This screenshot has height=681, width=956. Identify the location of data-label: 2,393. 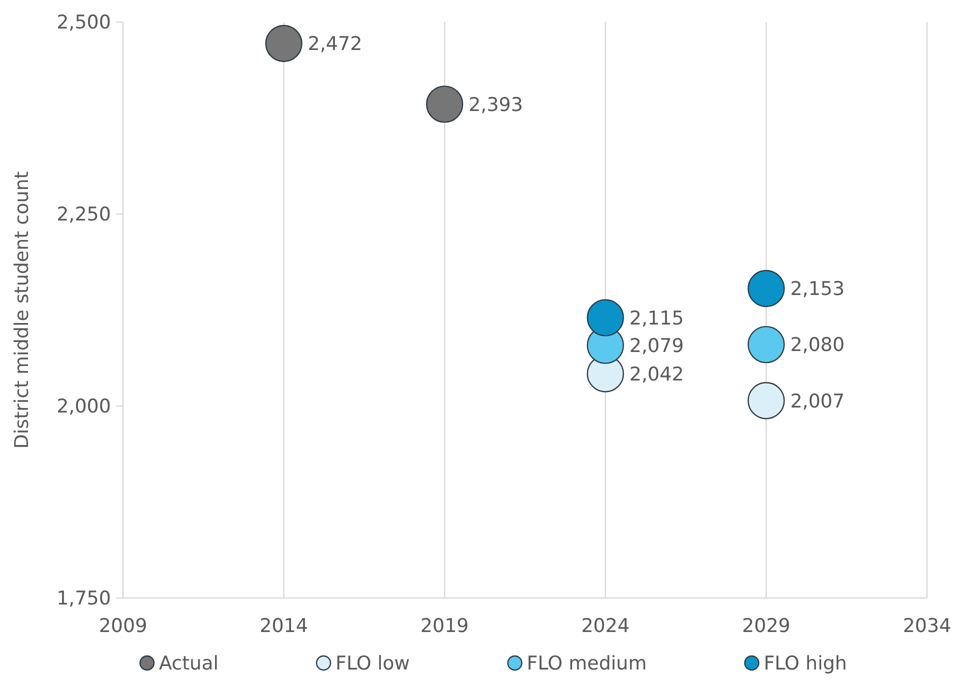
(496, 105).